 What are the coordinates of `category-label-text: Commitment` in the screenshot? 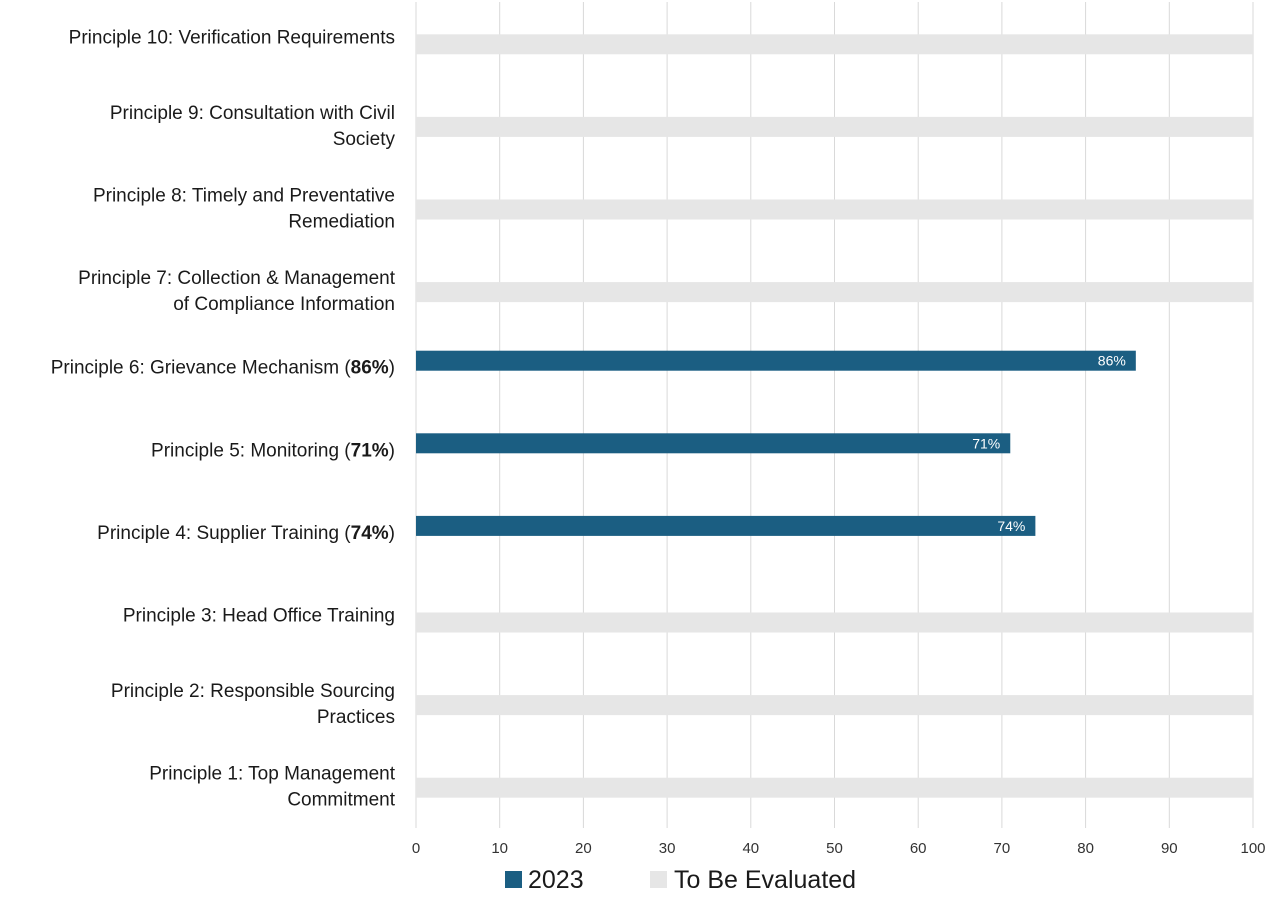 It's located at (341, 800).